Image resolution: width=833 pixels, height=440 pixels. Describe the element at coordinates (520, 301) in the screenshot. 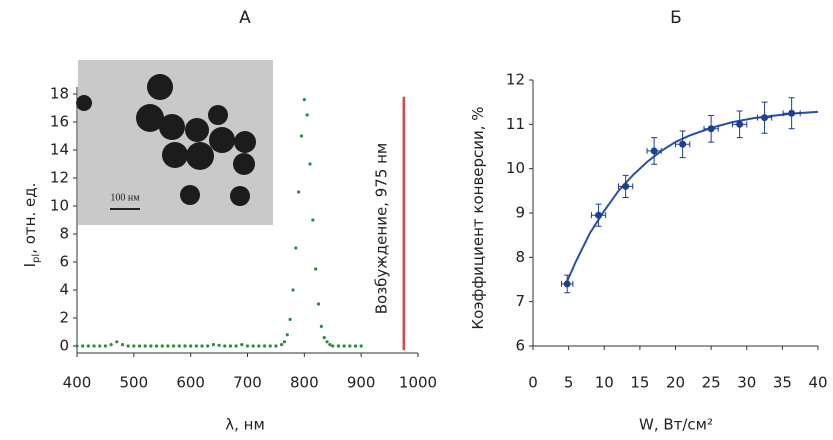

I see `y-tick-label: 7` at that location.